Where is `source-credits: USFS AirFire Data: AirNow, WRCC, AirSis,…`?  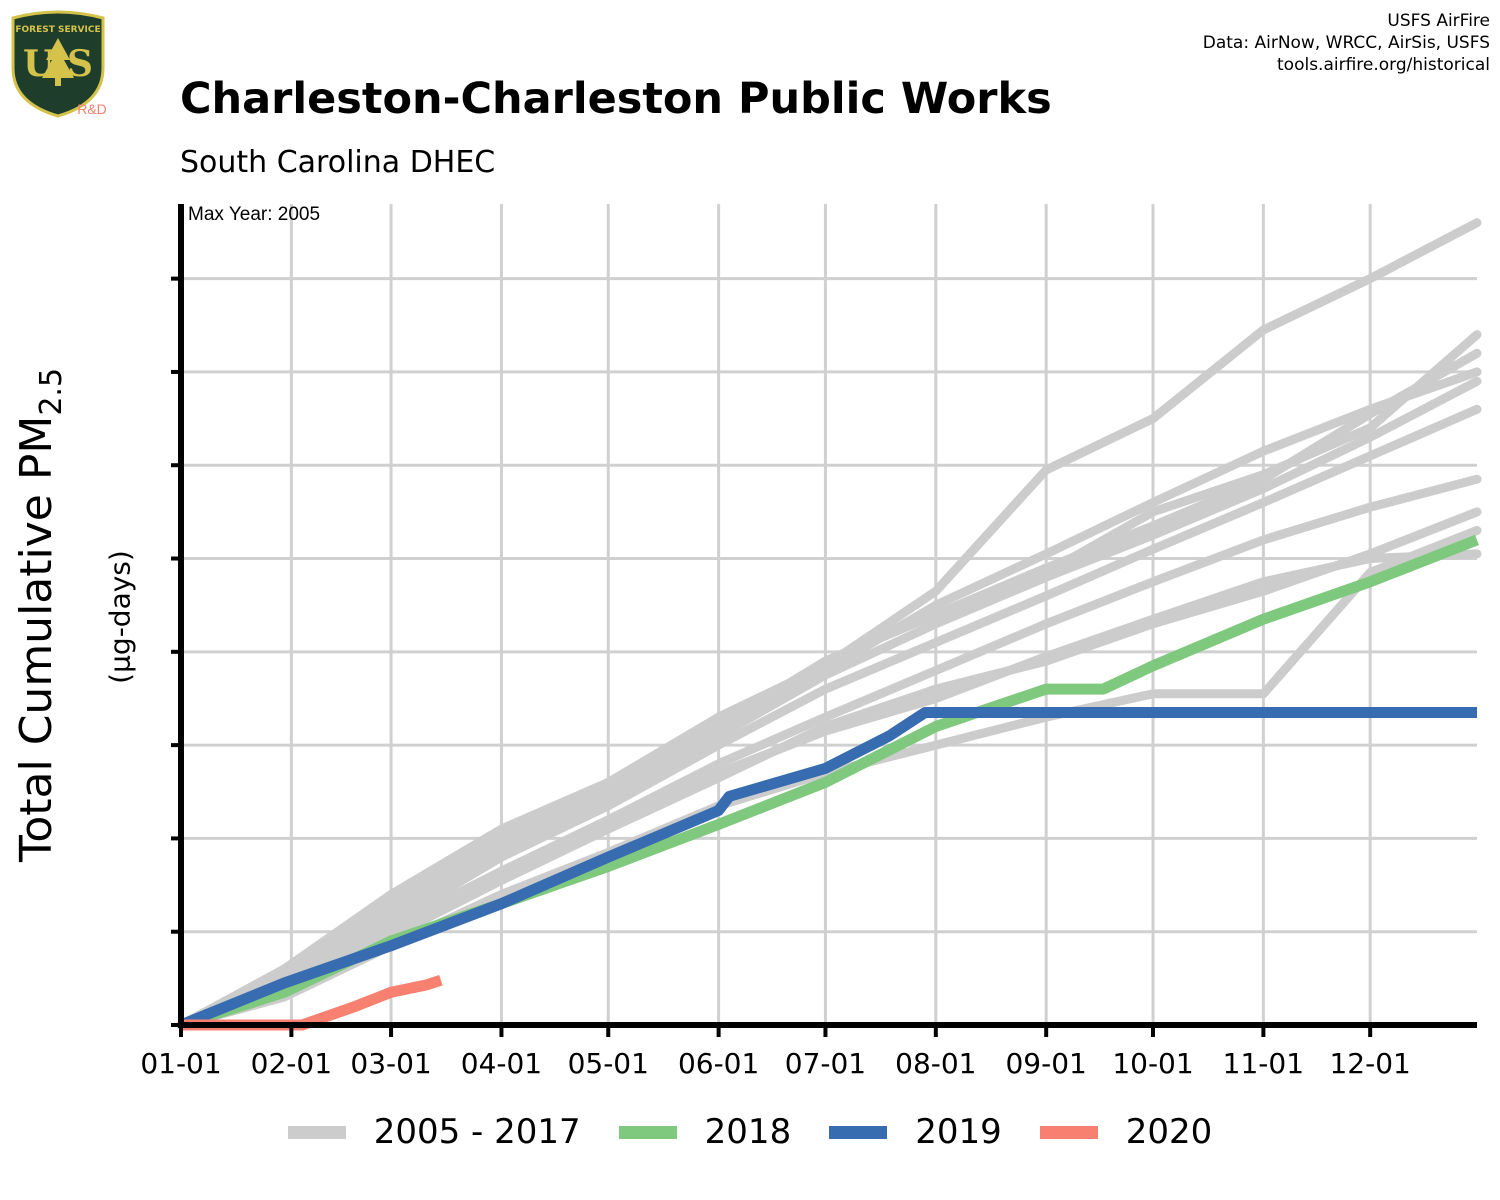 source-credits: USFS AirFire Data: AirNow, WRCC, AirSis,… is located at coordinates (1346, 43).